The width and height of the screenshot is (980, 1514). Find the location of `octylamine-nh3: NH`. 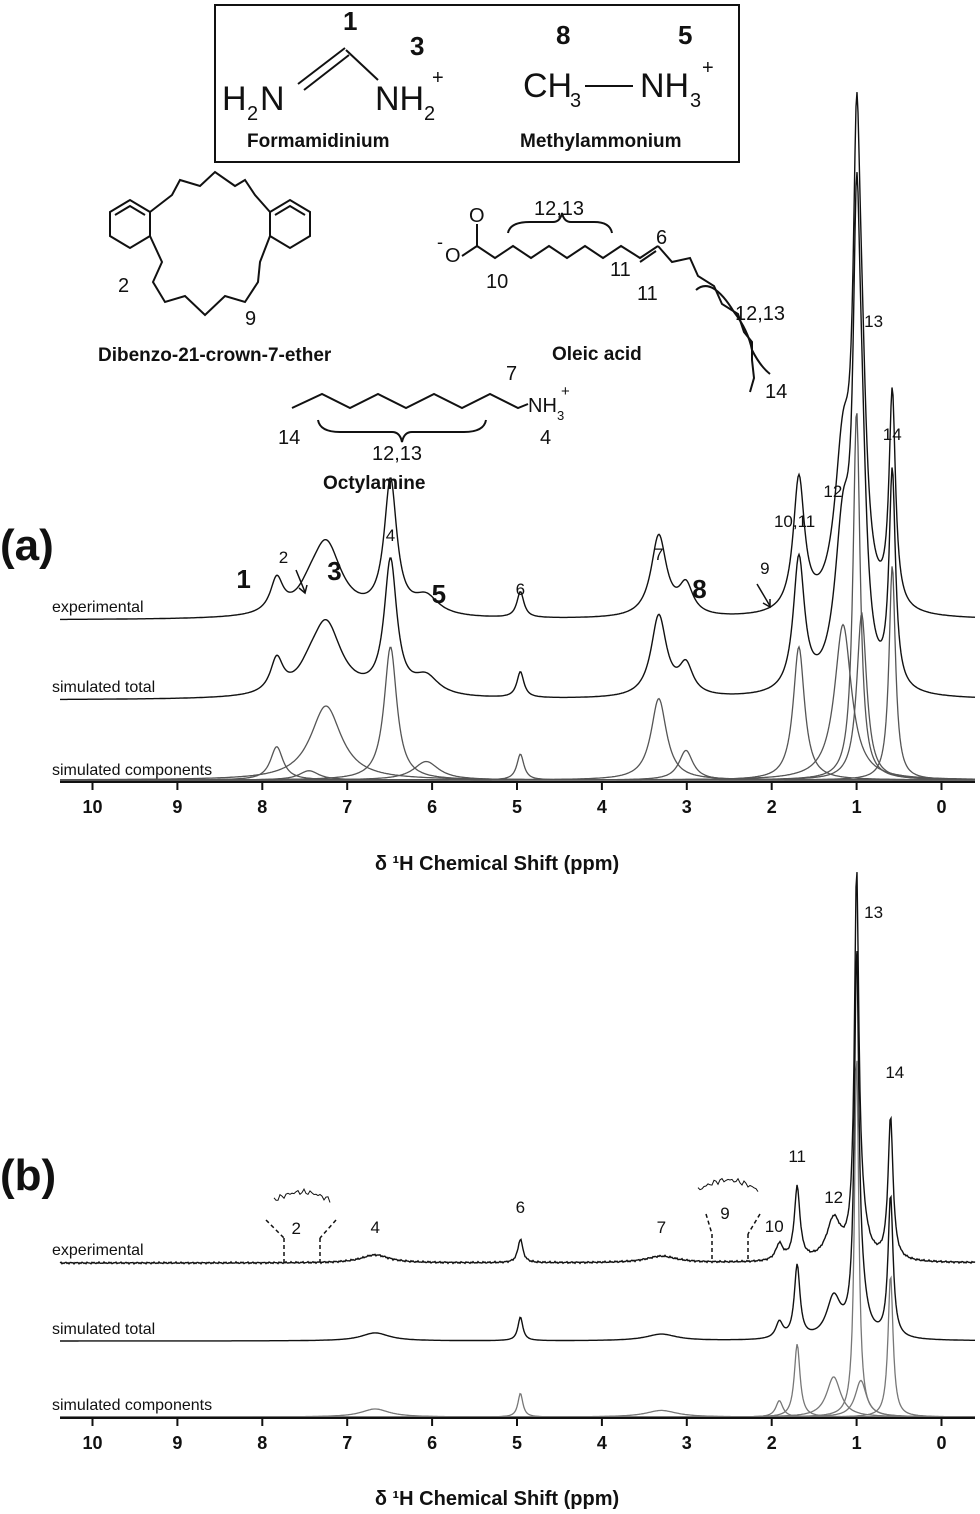

octylamine-nh3: NH is located at coordinates (542, 406).